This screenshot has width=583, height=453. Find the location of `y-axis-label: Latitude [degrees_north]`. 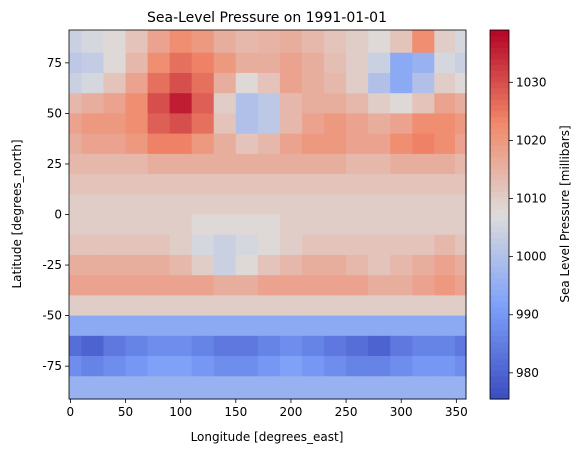

y-axis-label: Latitude [degrees_north] is located at coordinates (17, 213).